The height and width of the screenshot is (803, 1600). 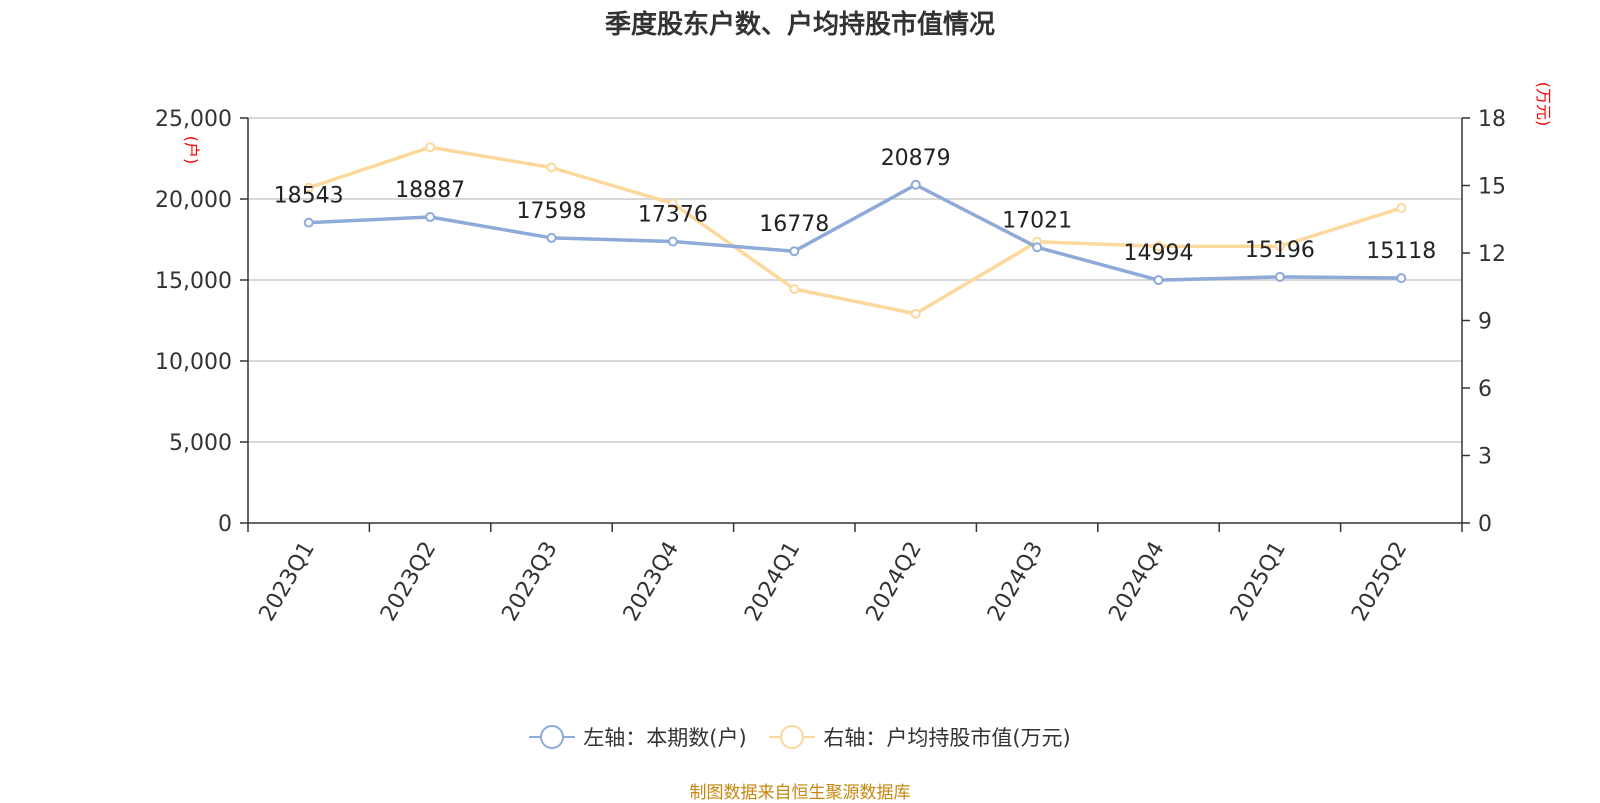 What do you see at coordinates (651, 582) in the screenshot?
I see `x-axis-tick-label: 2023Q4` at bounding box center [651, 582].